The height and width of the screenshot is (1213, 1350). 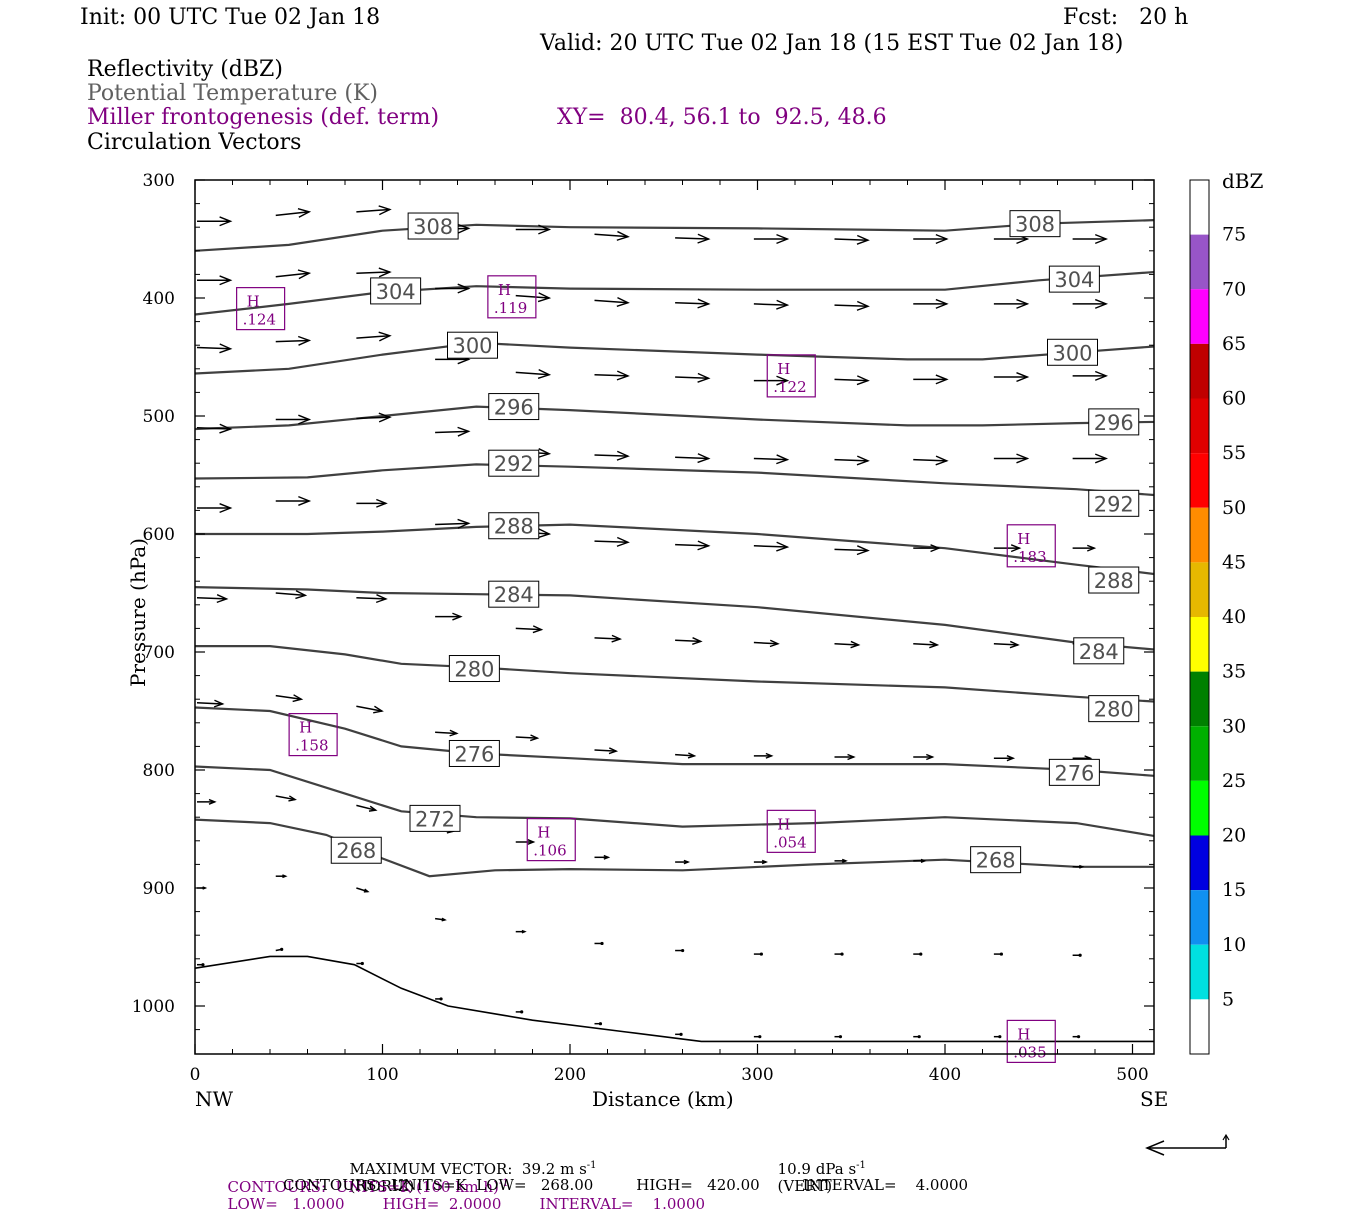 I want to click on colorbar-label: 25, so click(x=1234, y=781).